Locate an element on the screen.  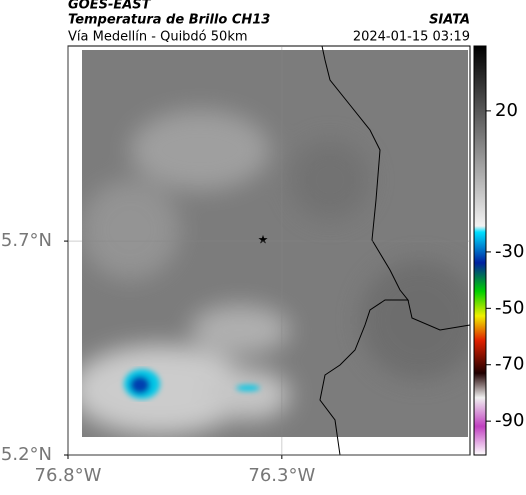
y-tick-label: 5.2°N is located at coordinates (26, 454).